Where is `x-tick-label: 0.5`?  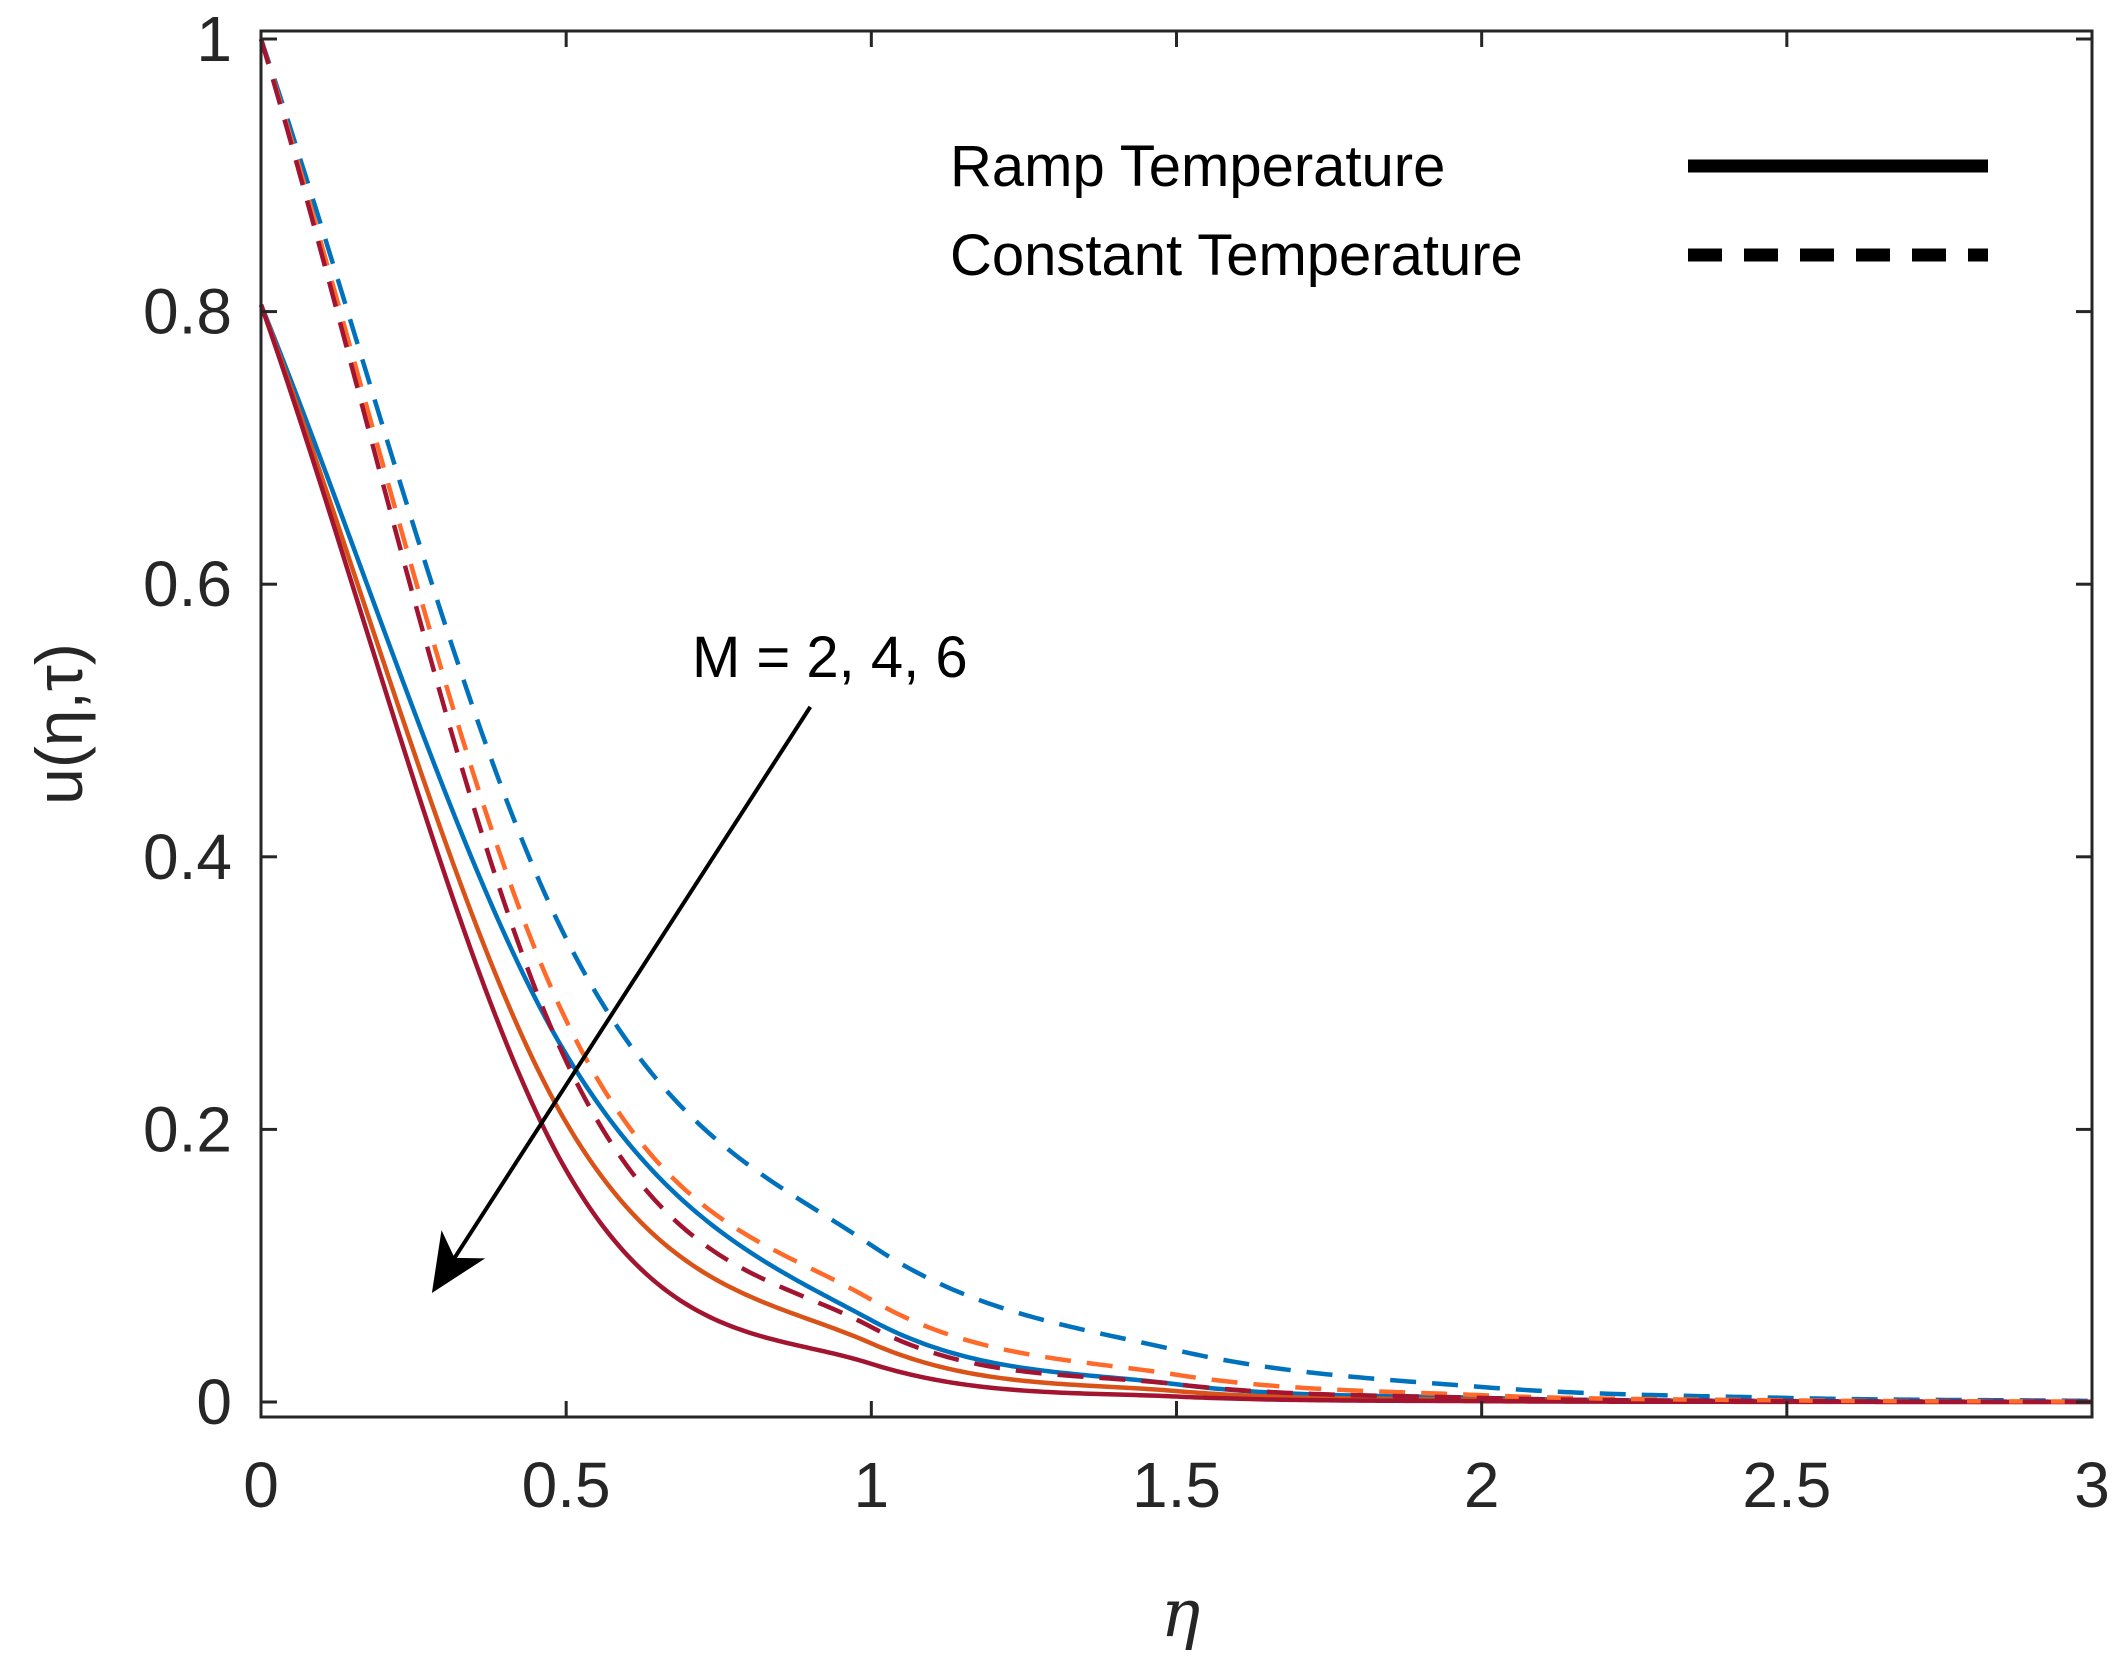 x-tick-label: 0.5 is located at coordinates (566, 1485).